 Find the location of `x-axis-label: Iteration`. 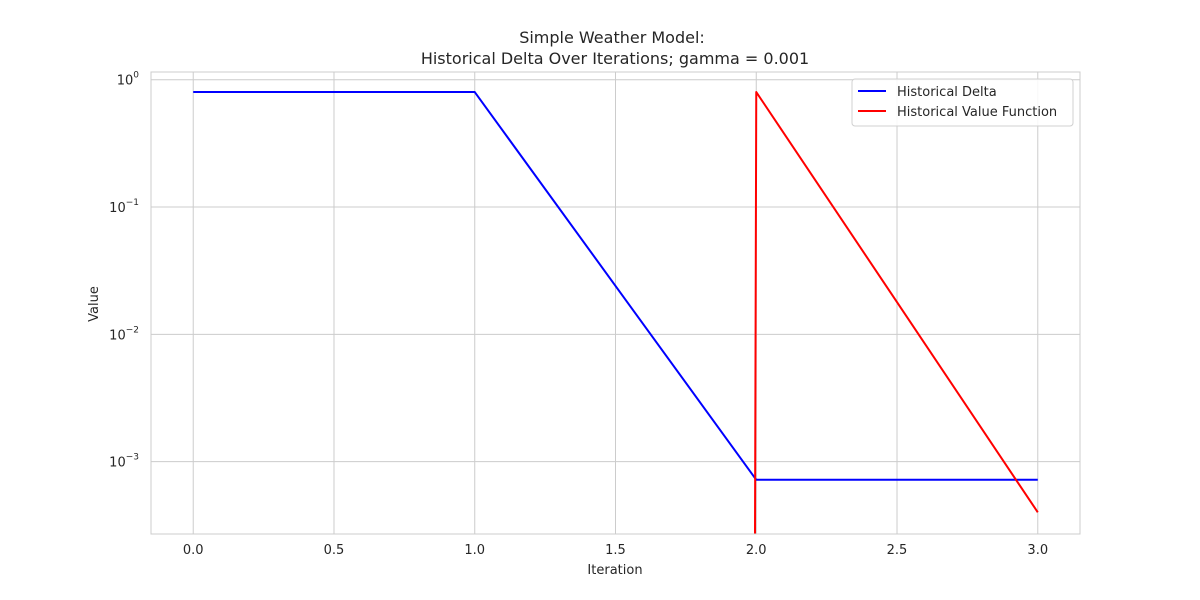

x-axis-label: Iteration is located at coordinates (614, 570).